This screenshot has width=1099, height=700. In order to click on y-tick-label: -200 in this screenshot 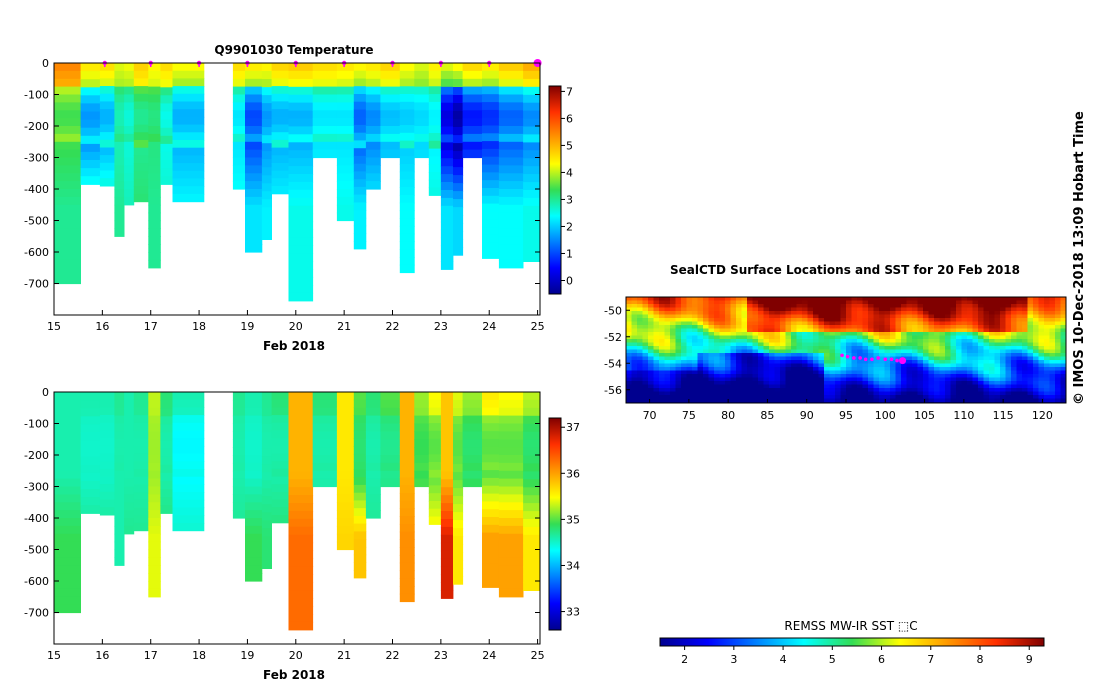, I will do `click(36, 126)`.